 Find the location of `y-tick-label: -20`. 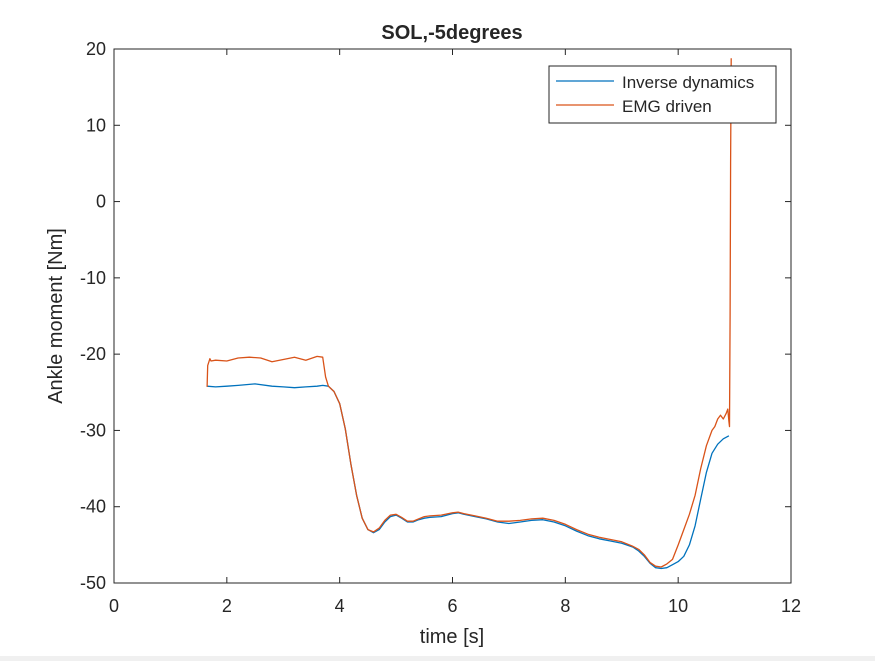

y-tick-label: -20 is located at coordinates (93, 354).